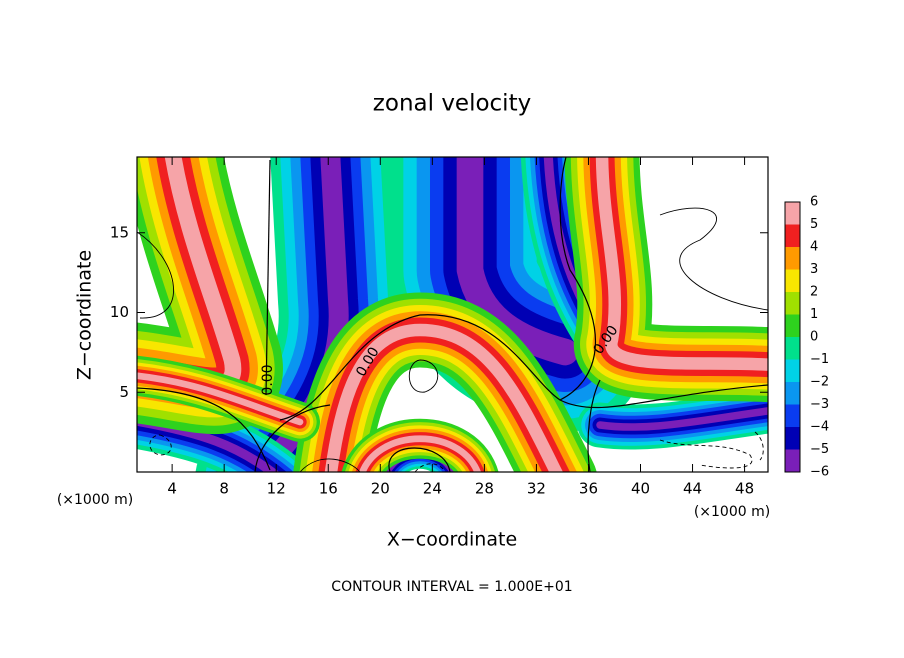 This screenshot has height=658, width=904. I want to click on x-axis-label: X−coordinate, so click(452, 540).